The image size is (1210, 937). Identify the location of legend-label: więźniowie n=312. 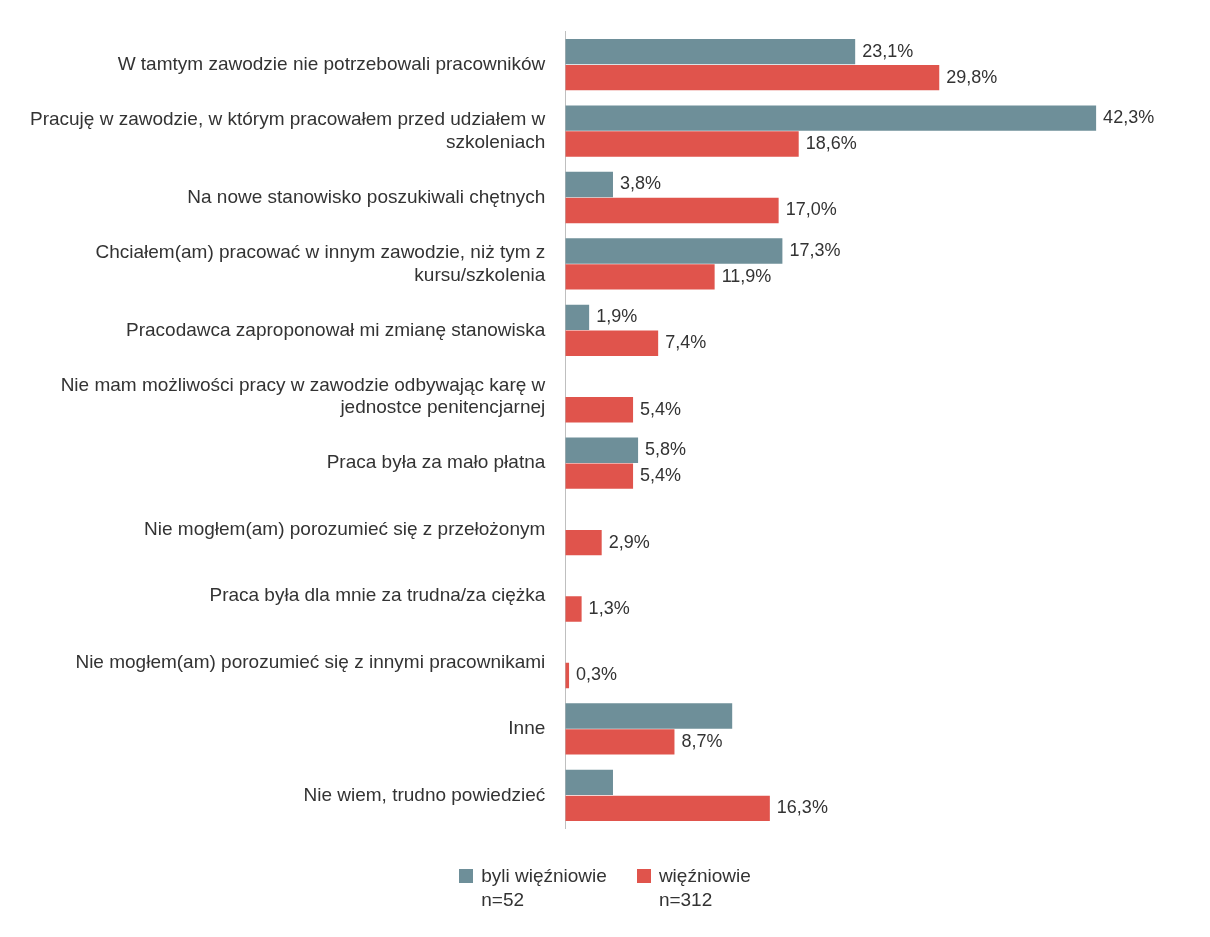
(704, 888).